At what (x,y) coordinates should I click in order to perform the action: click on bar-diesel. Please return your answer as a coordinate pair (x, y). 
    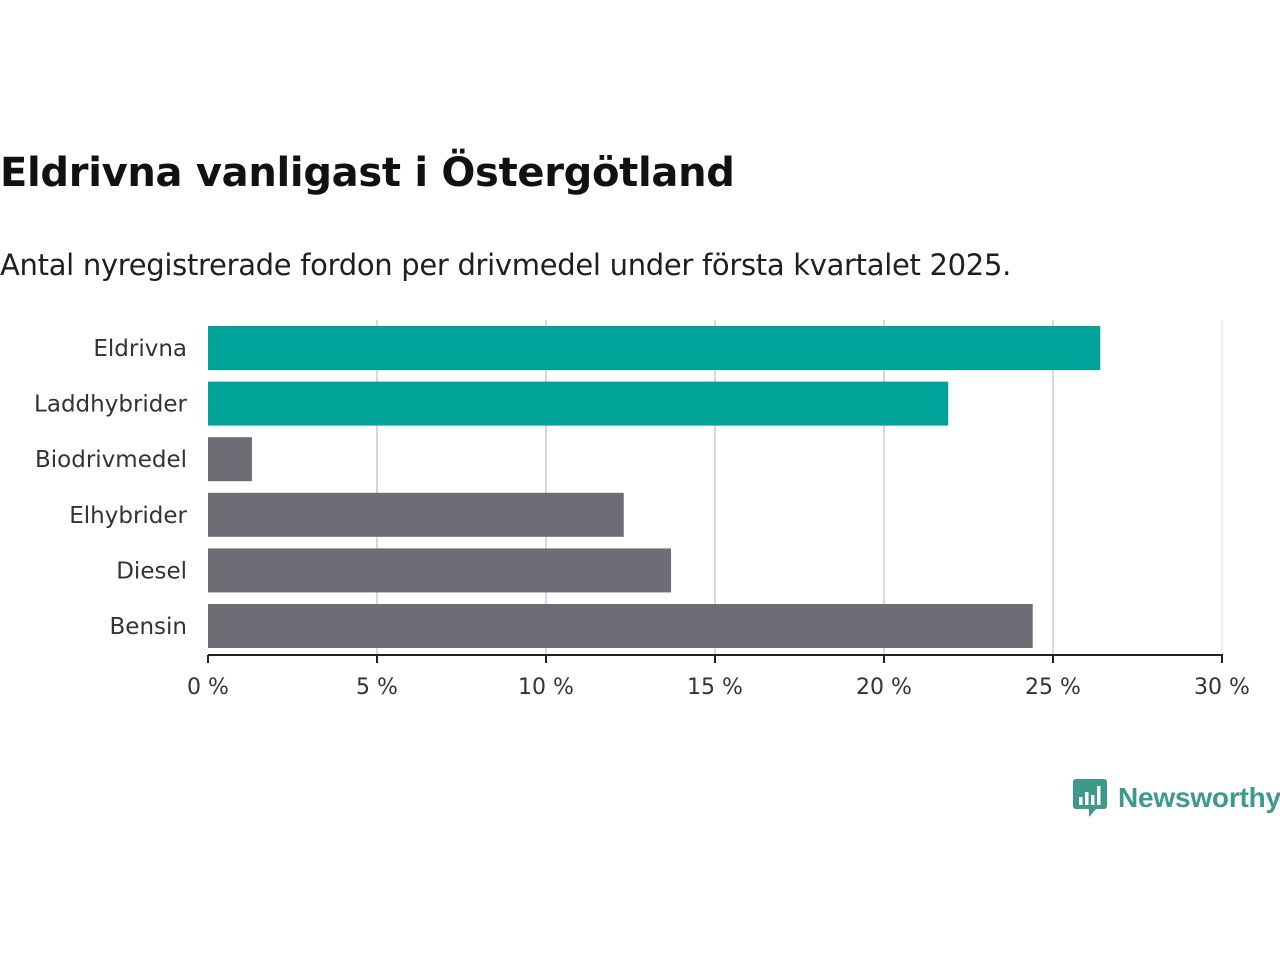
    Looking at the image, I should click on (440, 570).